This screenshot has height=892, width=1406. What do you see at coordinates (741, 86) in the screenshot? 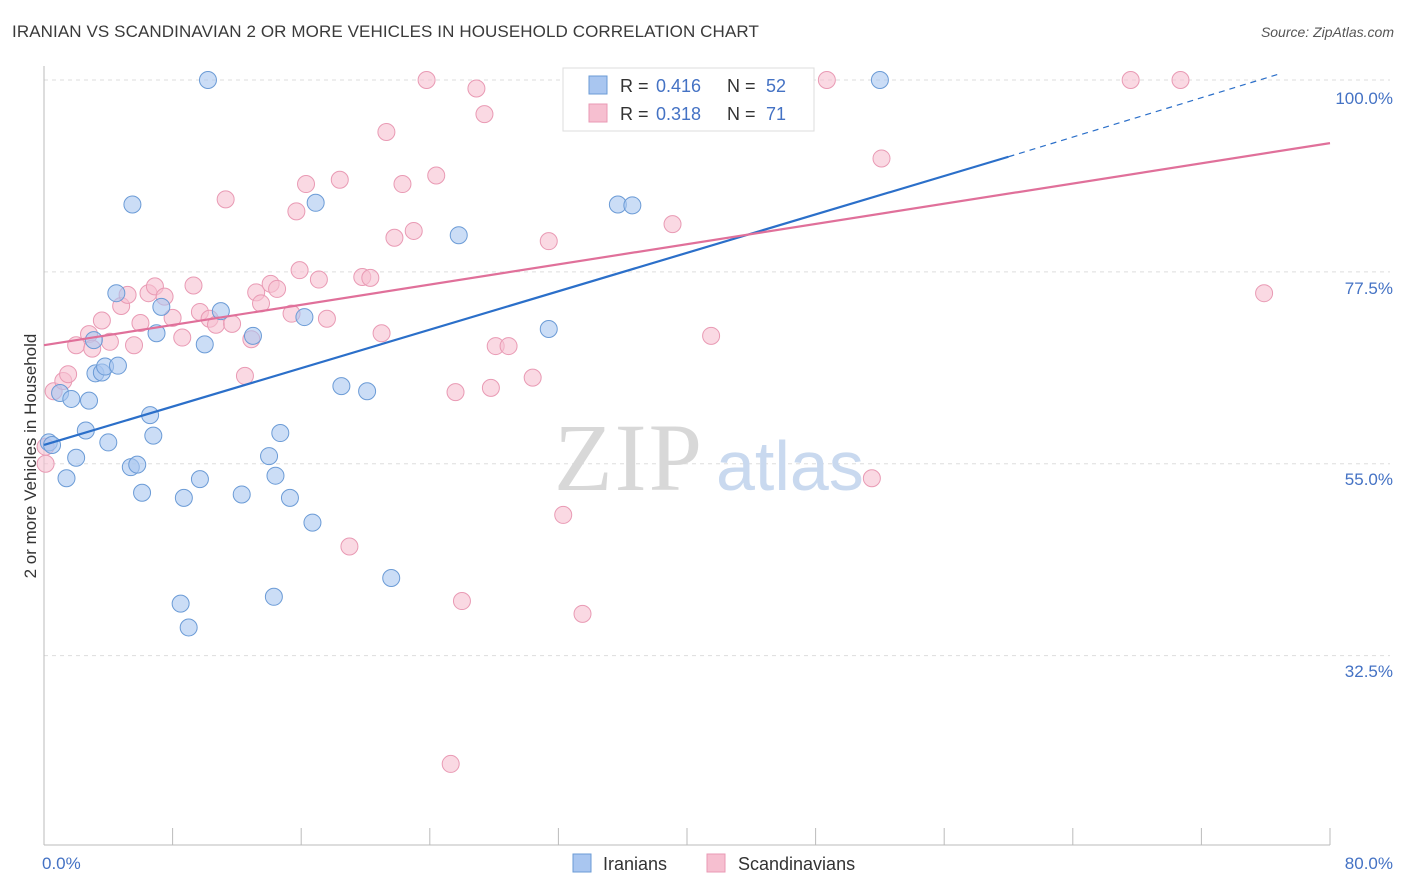
I see `legend-n-label-1: N =` at bounding box center [741, 86].